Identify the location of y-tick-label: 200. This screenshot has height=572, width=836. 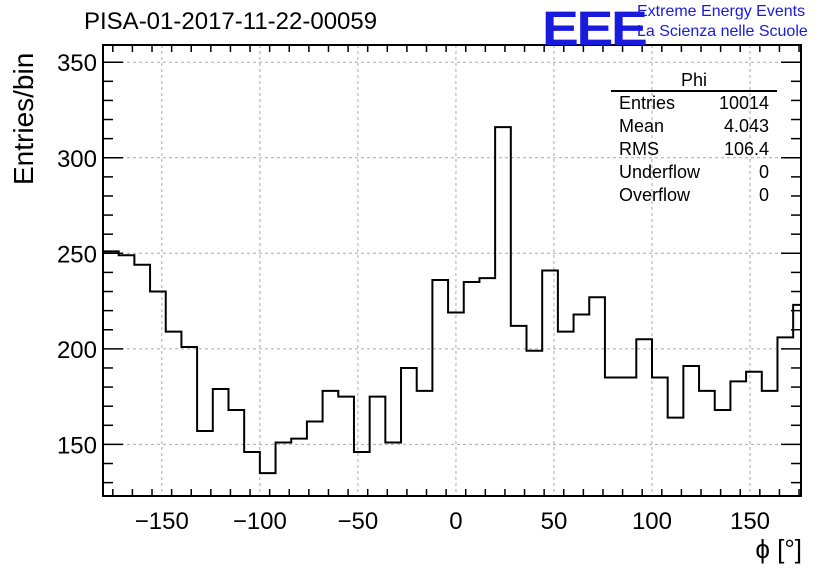
(77, 350).